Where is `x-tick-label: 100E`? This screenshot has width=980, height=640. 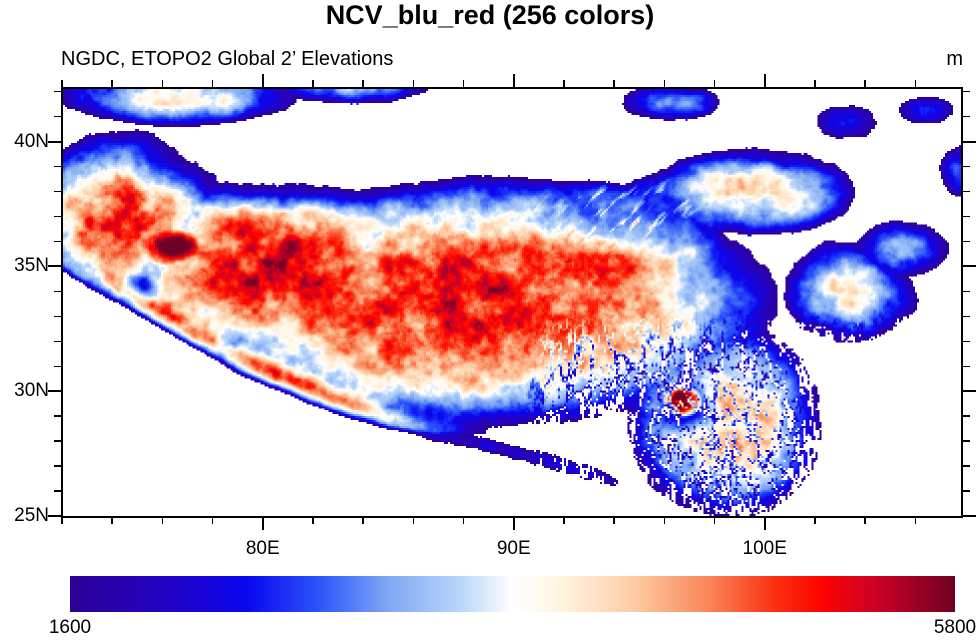 x-tick-label: 100E is located at coordinates (764, 548).